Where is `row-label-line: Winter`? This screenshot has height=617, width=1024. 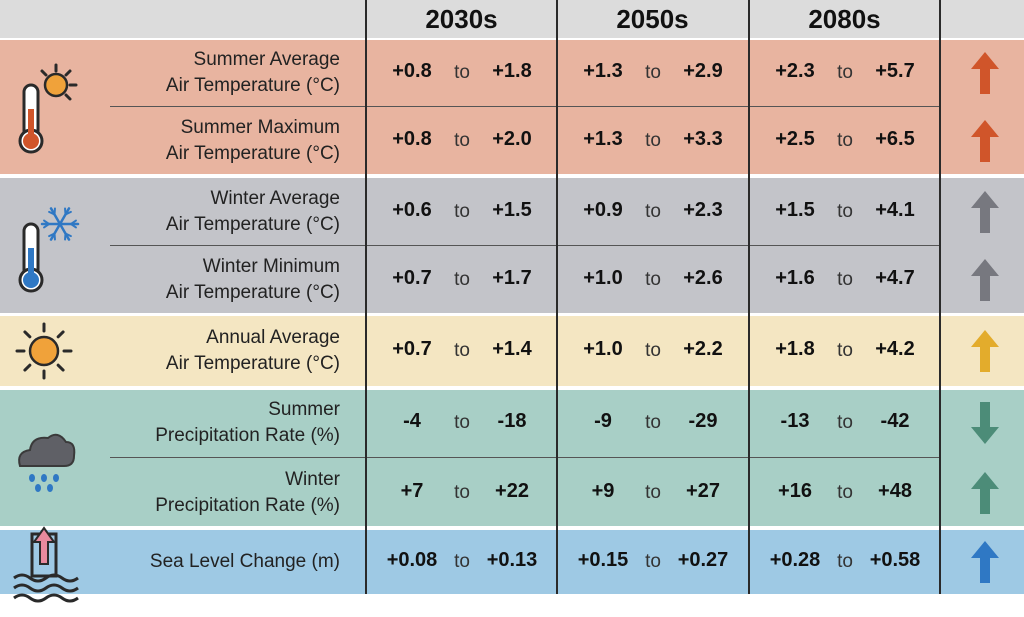 row-label-line: Winter is located at coordinates (226, 480).